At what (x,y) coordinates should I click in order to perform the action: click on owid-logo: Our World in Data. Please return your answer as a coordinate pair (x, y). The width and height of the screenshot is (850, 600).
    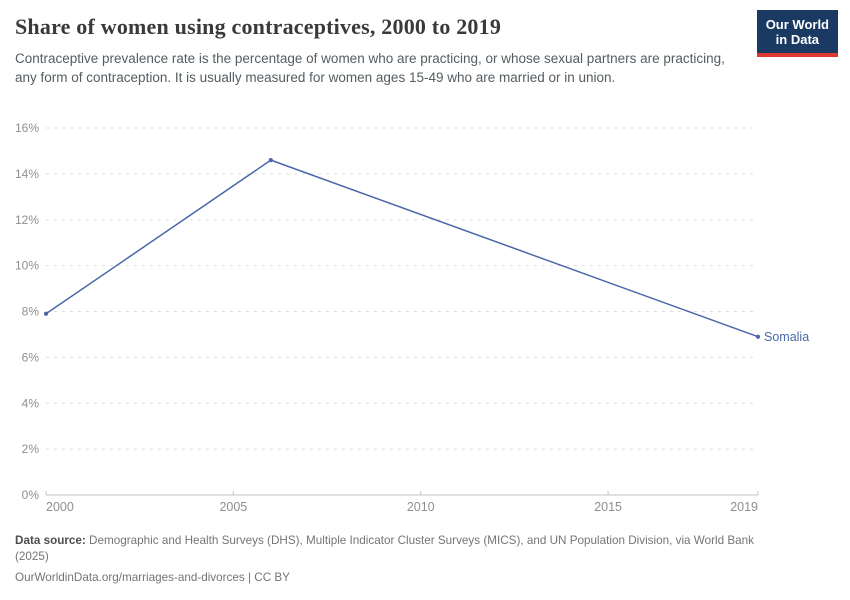
    Looking at the image, I should click on (797, 33).